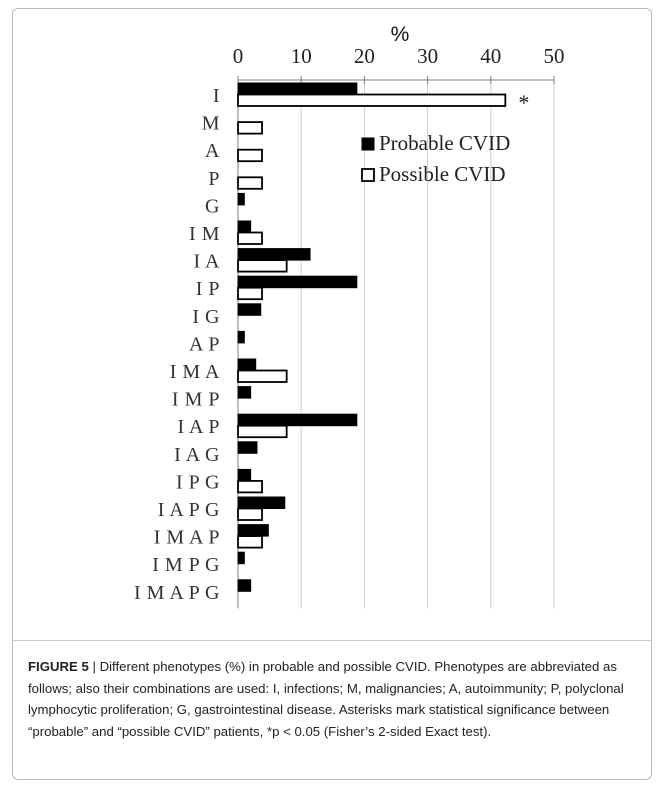 The image size is (666, 791). What do you see at coordinates (490, 56) in the screenshot?
I see `x-tick-label: 40` at bounding box center [490, 56].